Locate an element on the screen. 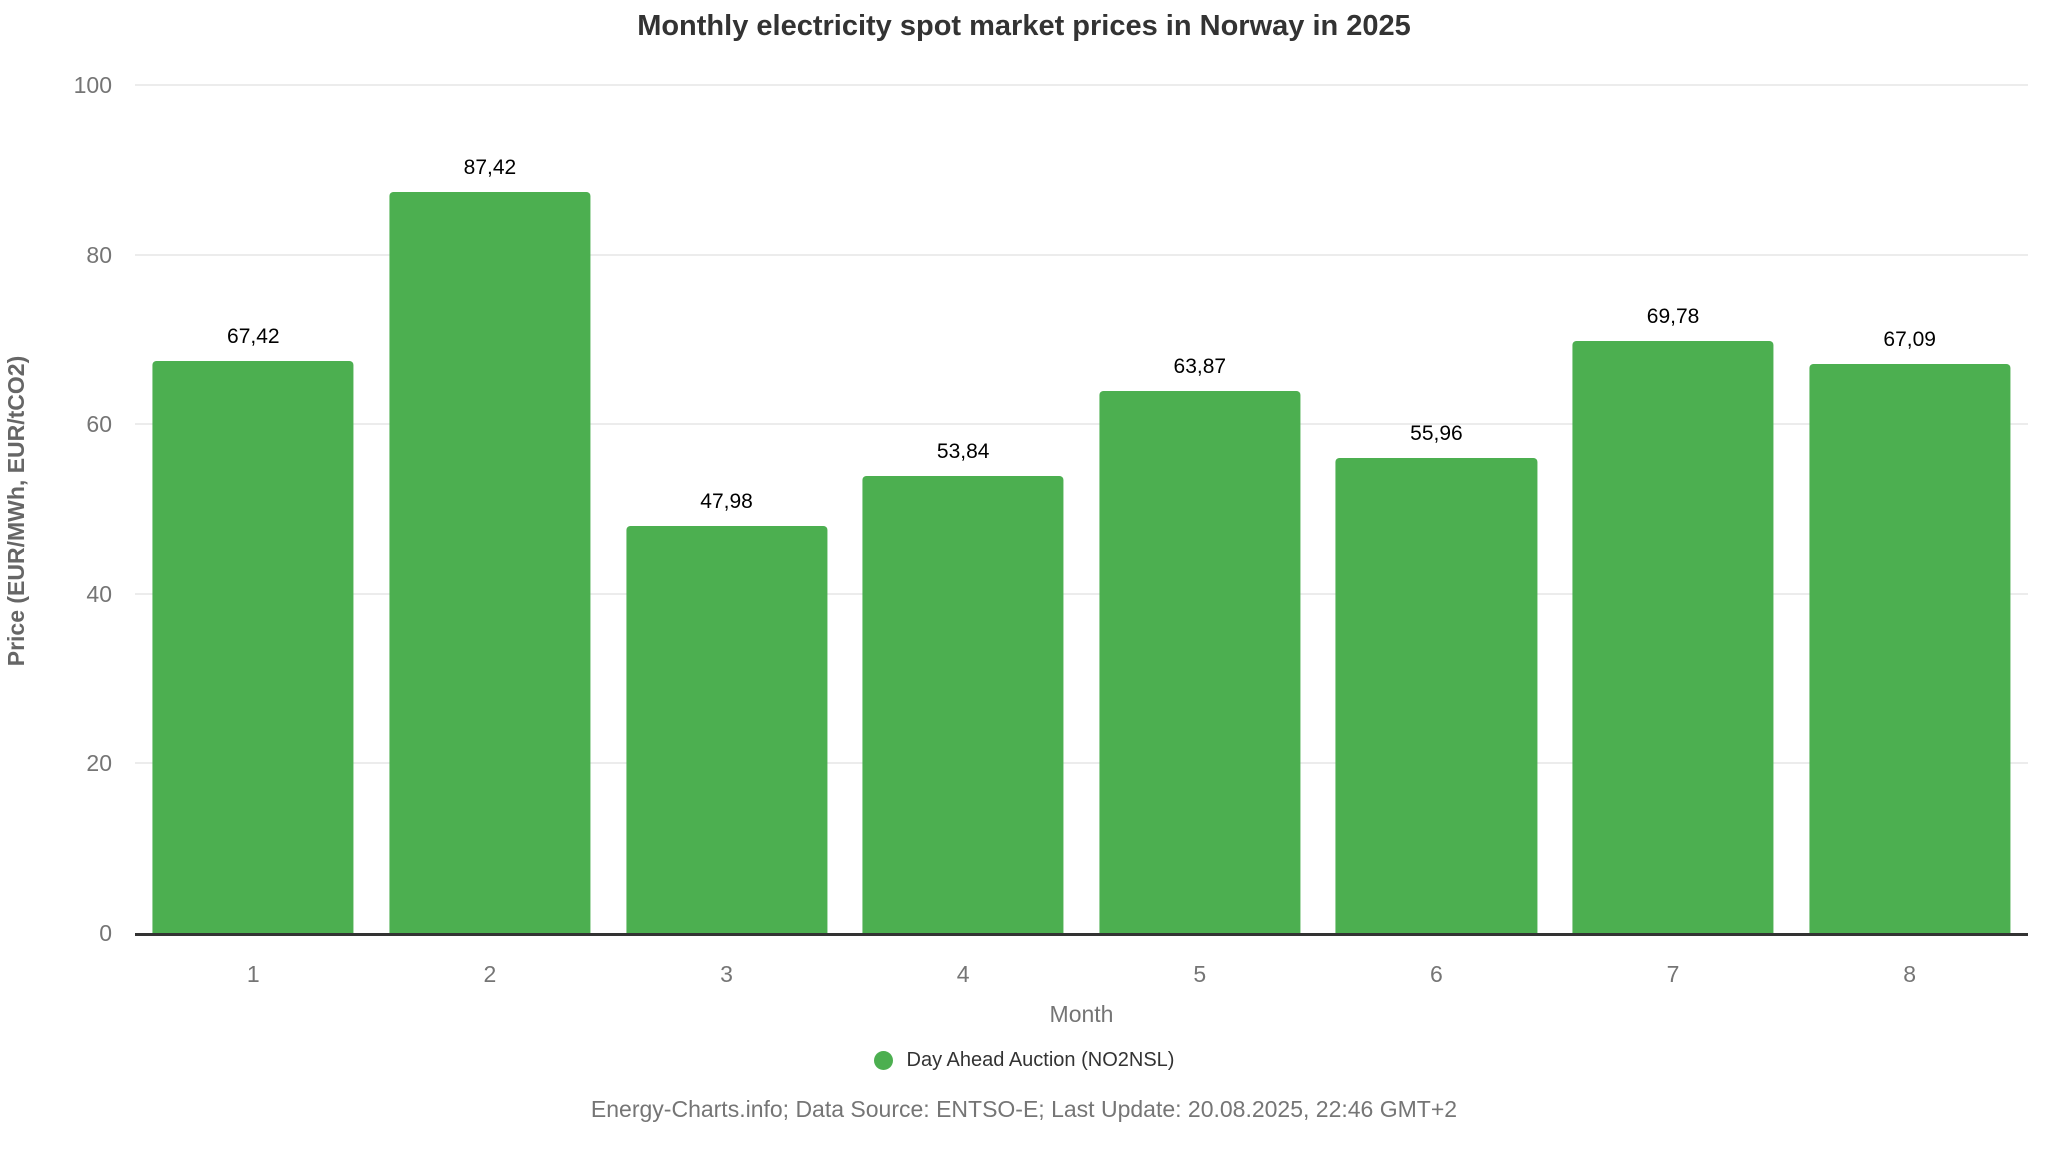 The width and height of the screenshot is (2048, 1152). bar-value-label-month-1: 67,42 is located at coordinates (253, 337).